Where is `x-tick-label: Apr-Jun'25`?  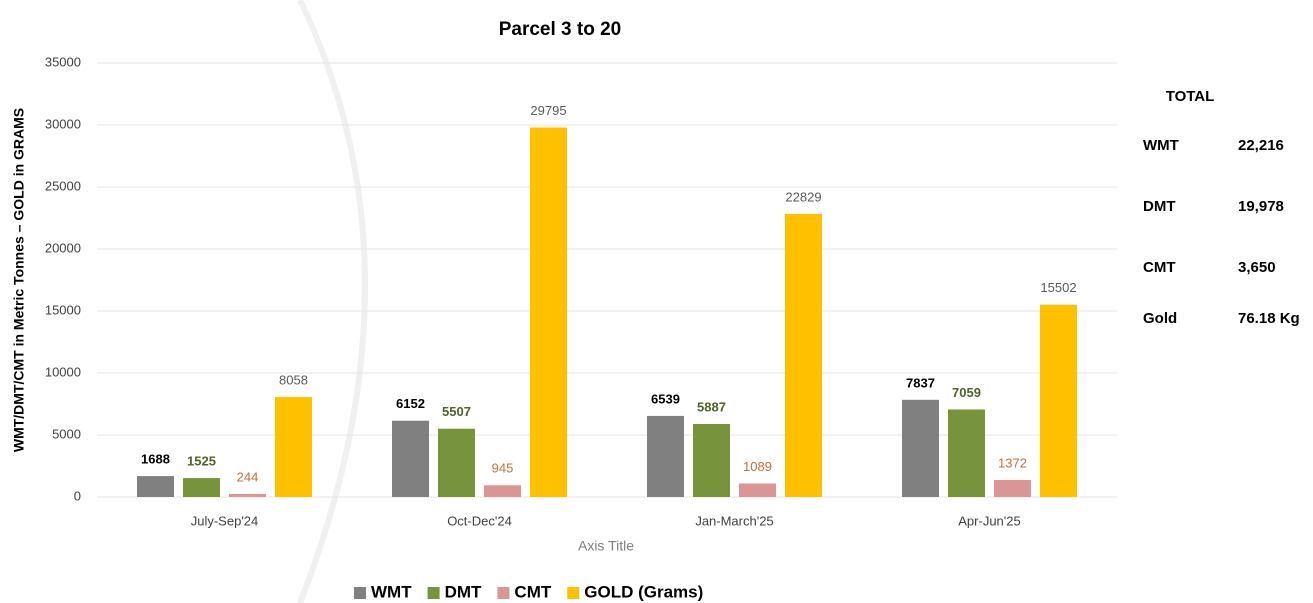
x-tick-label: Apr-Jun'25 is located at coordinates (989, 520).